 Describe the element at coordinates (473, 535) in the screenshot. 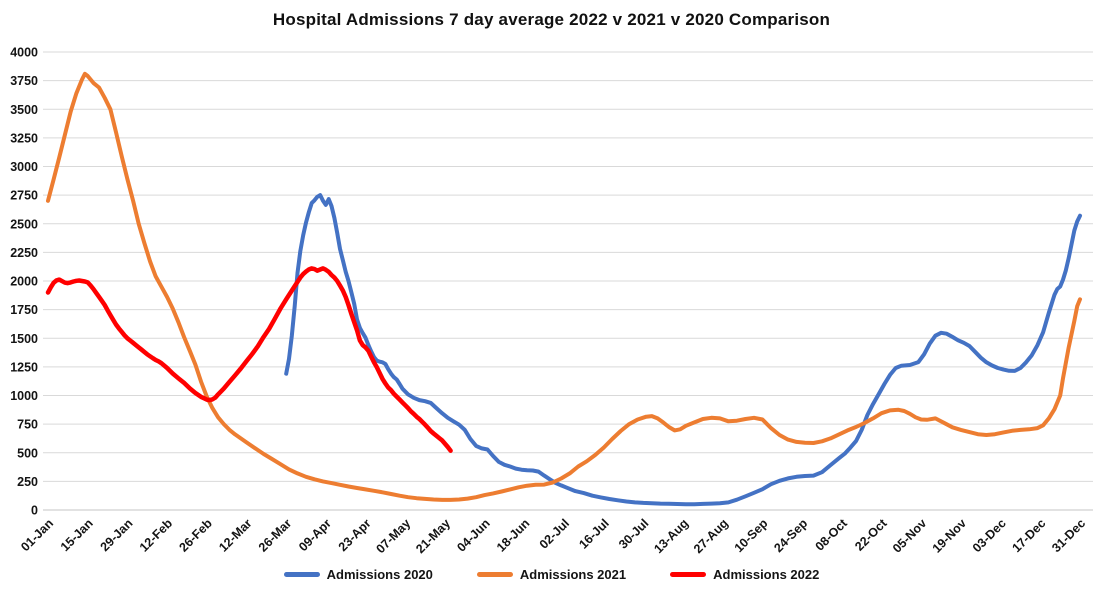

I see `x-tick-label: 04-Jun` at that location.